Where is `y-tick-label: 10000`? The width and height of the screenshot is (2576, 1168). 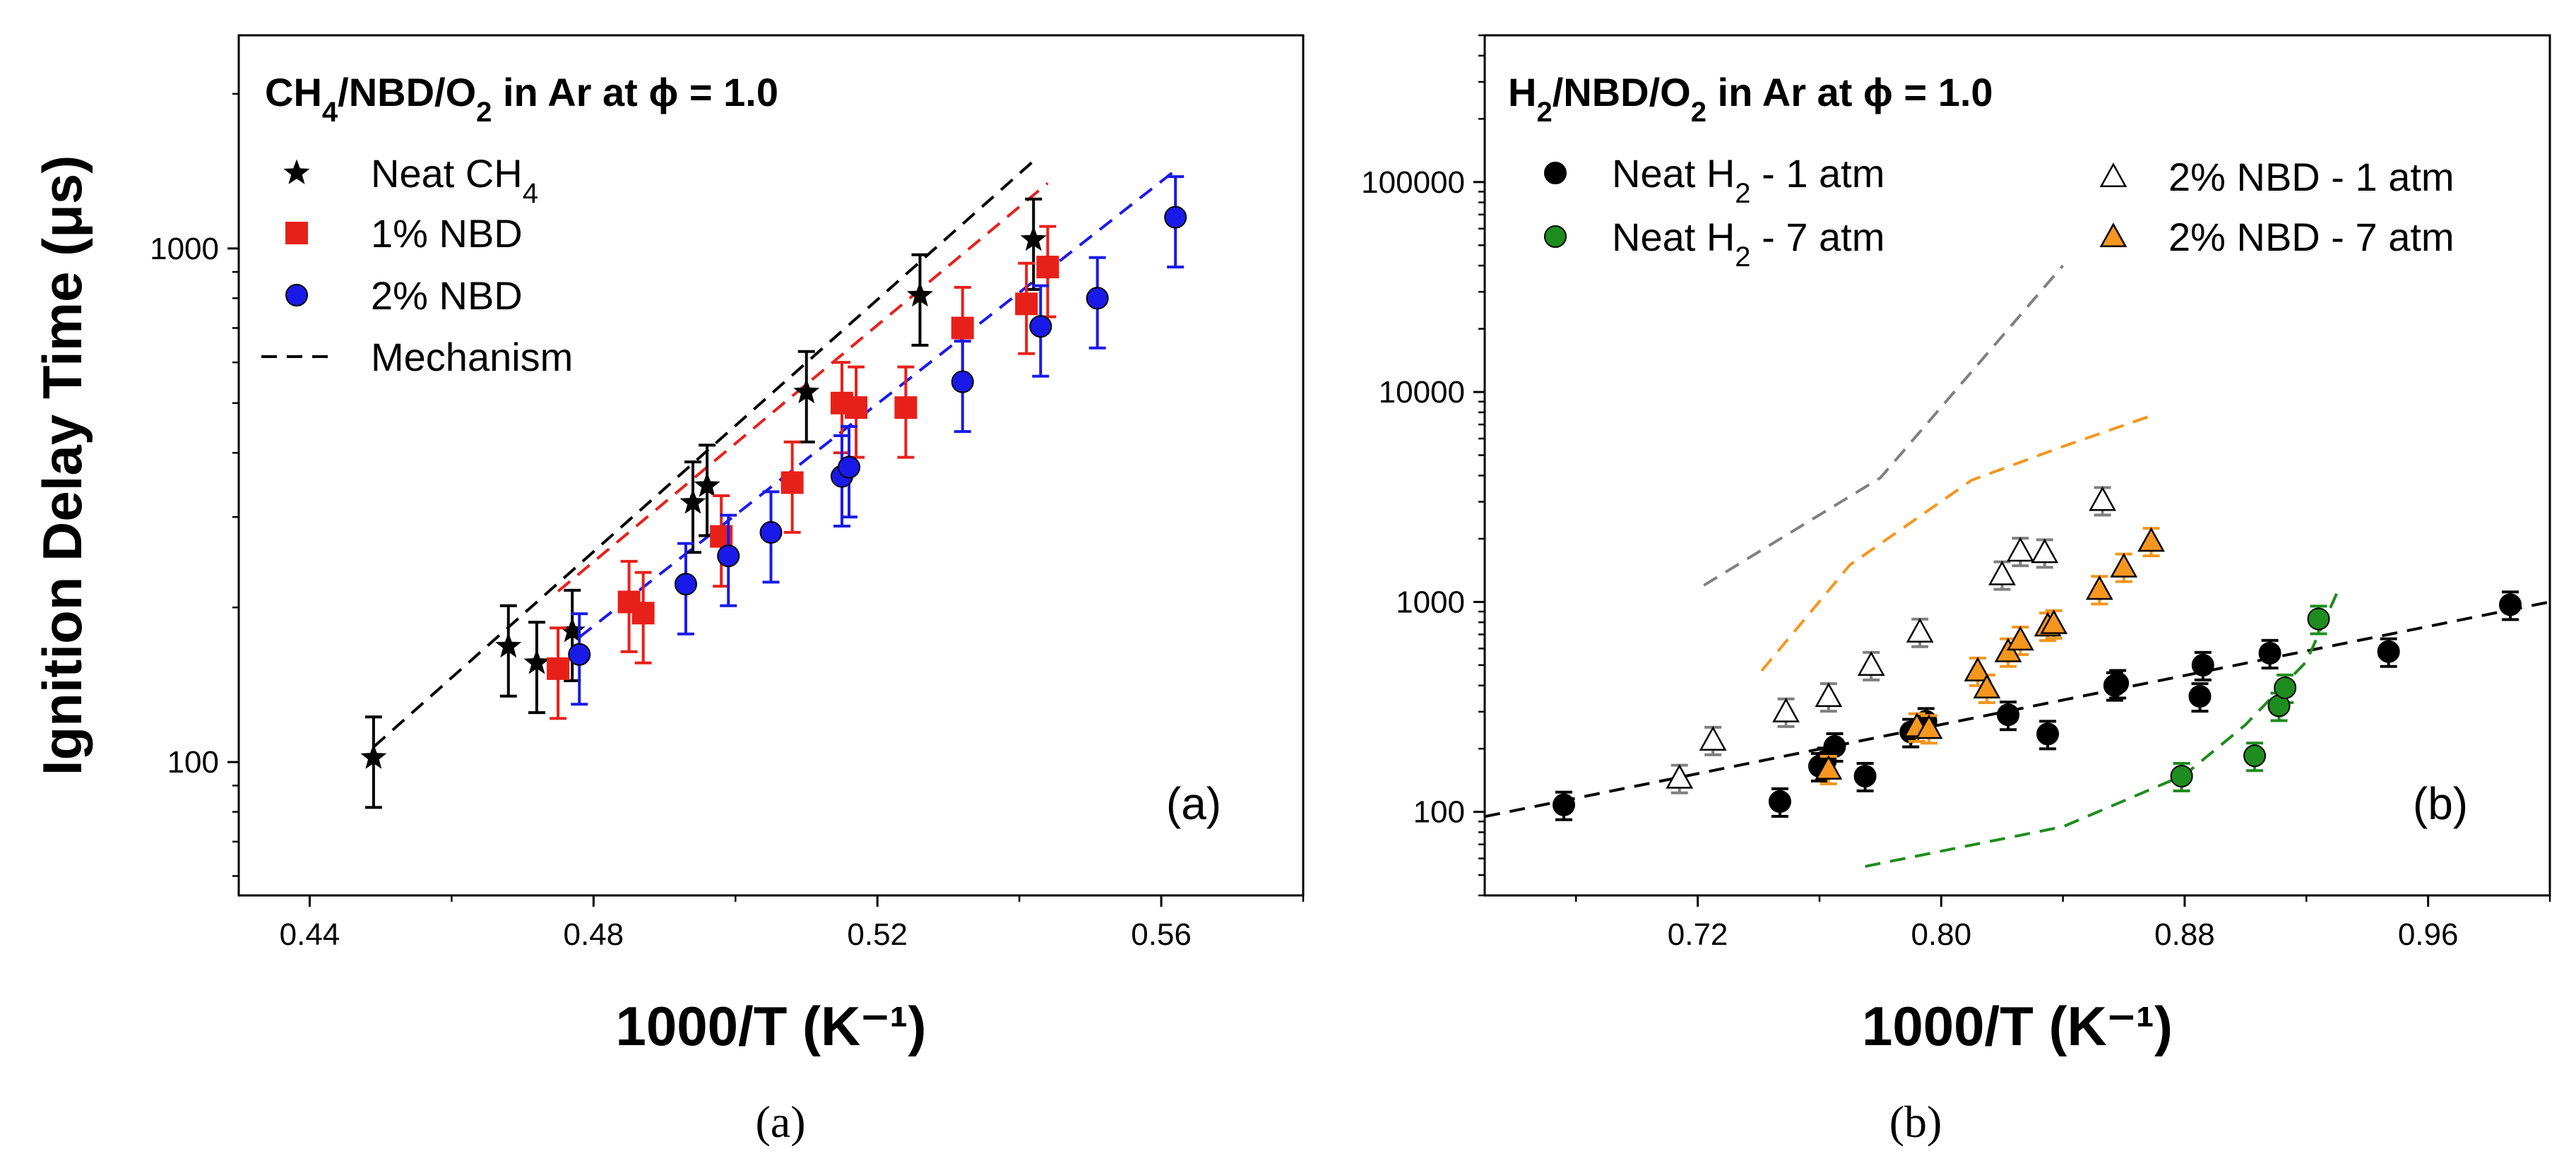
y-tick-label: 10000 is located at coordinates (1422, 392).